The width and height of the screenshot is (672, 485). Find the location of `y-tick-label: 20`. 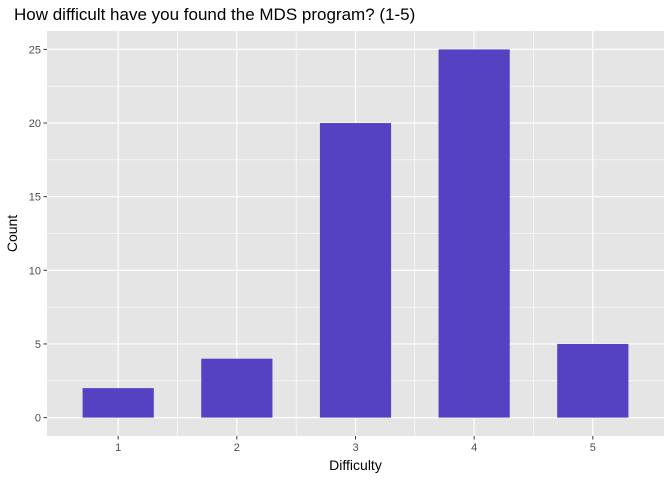

y-tick-label: 20 is located at coordinates (35, 124).